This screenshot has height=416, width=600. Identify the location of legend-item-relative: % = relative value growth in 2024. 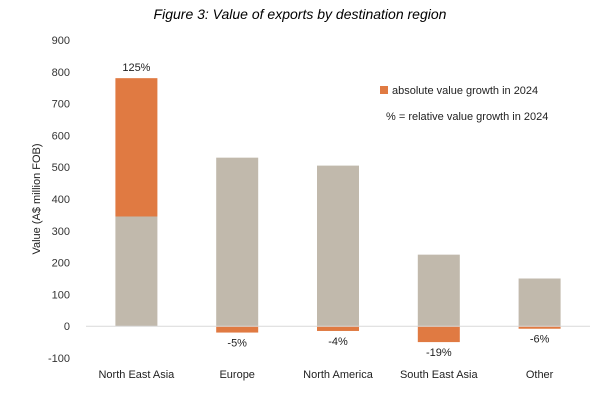
(467, 117).